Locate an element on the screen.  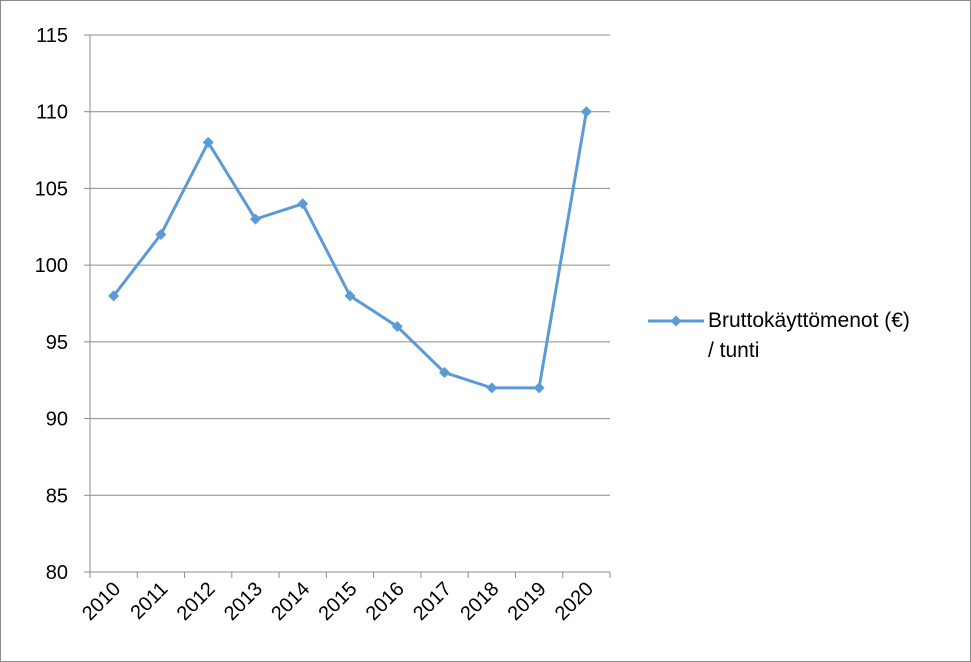
y-axis-ticks: 80 85 90 95 100 105 110 115 is located at coordinates (51, 304).